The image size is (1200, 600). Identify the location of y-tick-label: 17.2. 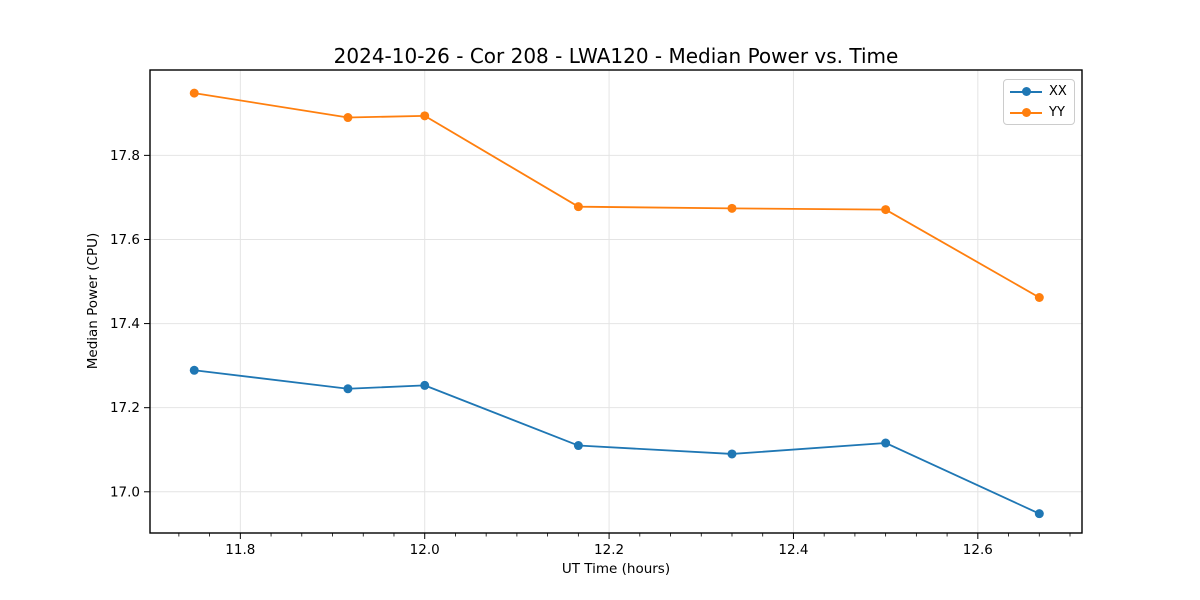
(125, 408).